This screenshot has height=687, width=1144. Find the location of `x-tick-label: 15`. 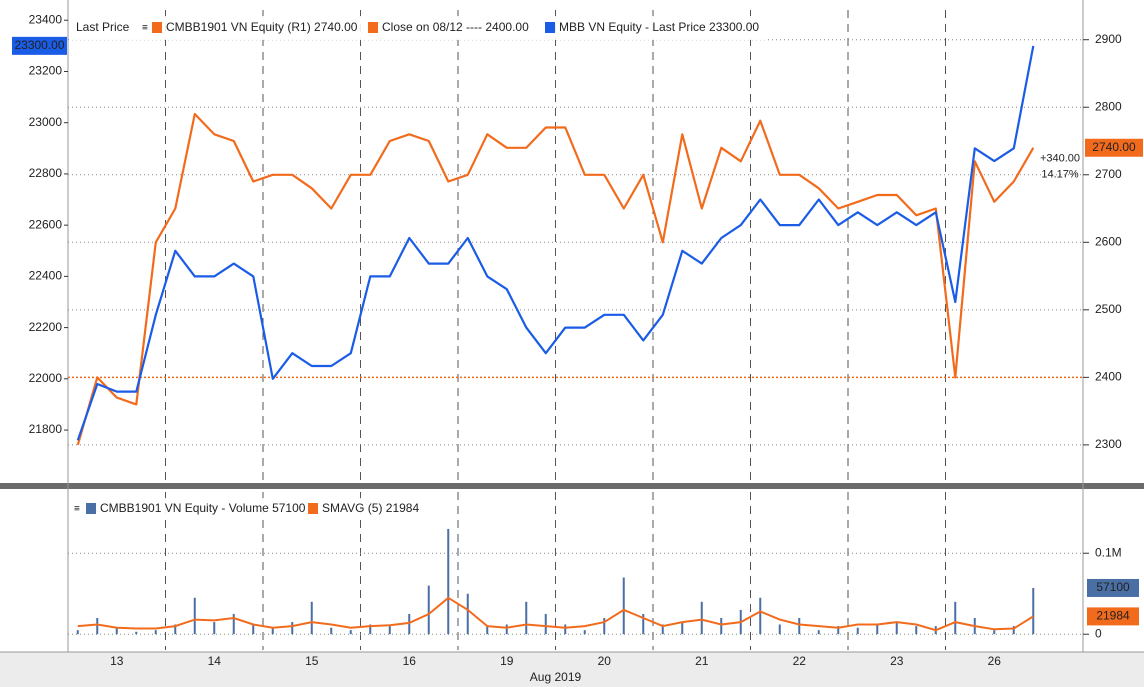

x-tick-label: 15 is located at coordinates (312, 661).